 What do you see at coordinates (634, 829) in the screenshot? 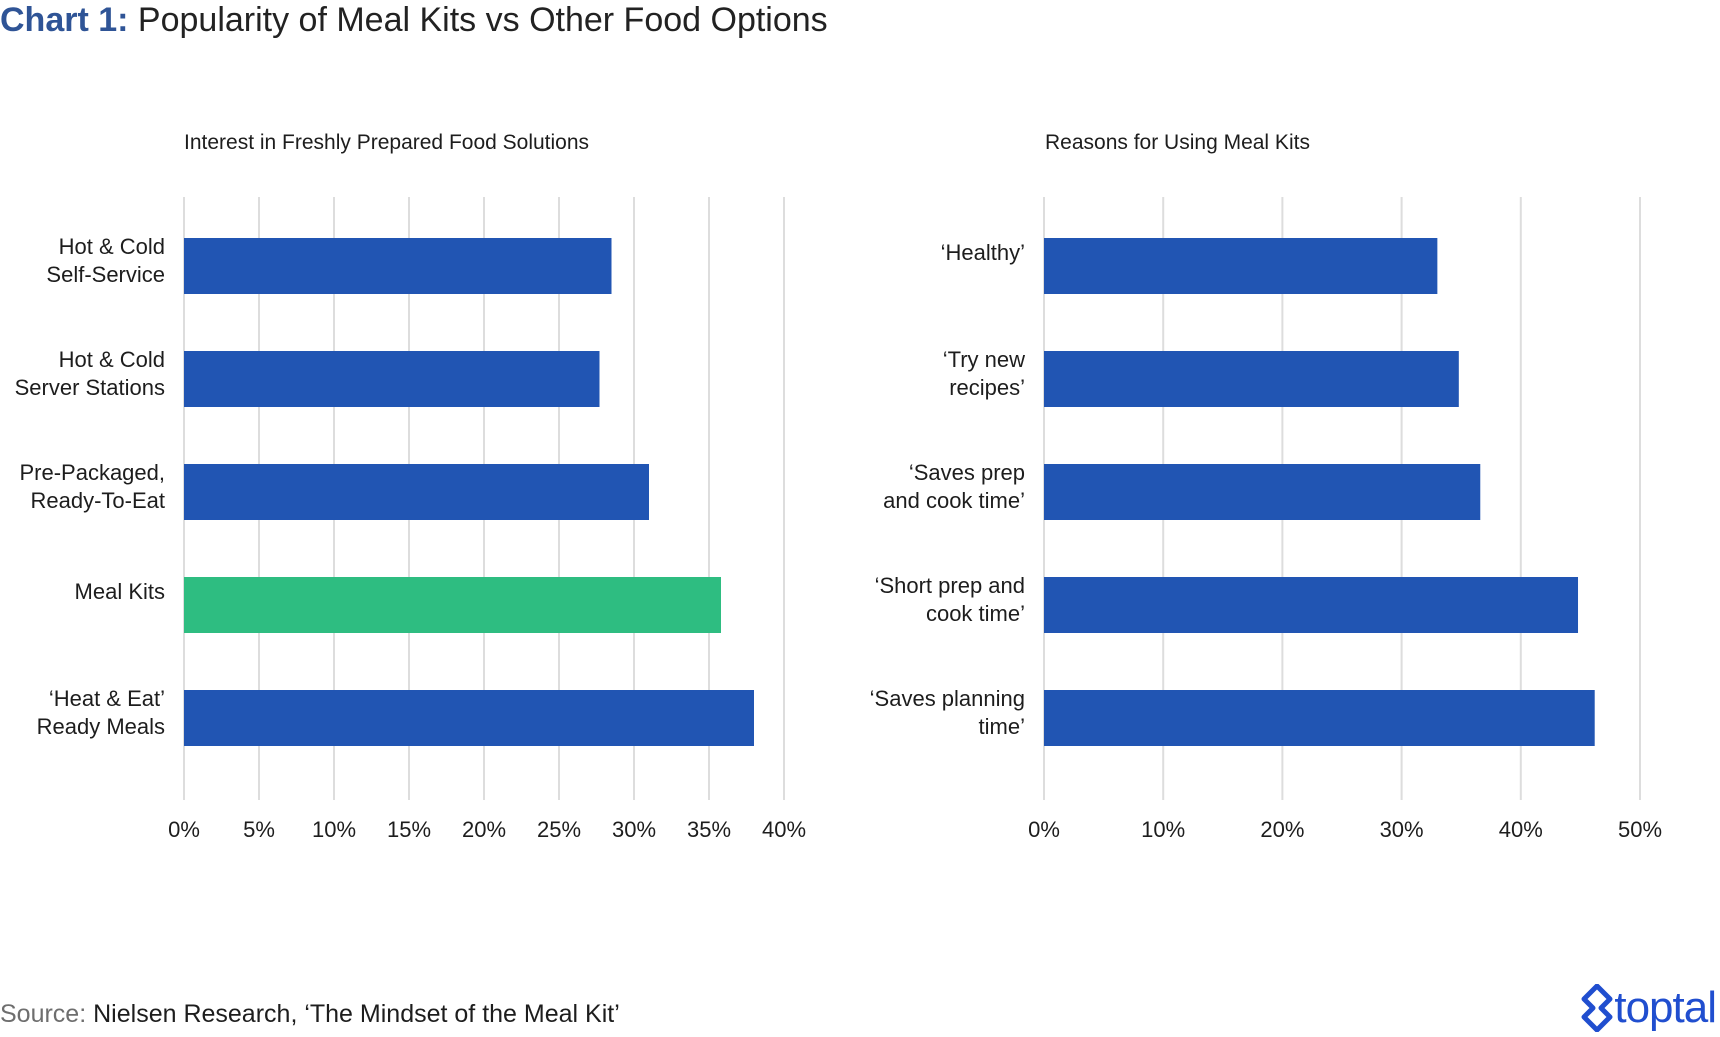
I see `left-chart-tick-label: 30%` at bounding box center [634, 829].